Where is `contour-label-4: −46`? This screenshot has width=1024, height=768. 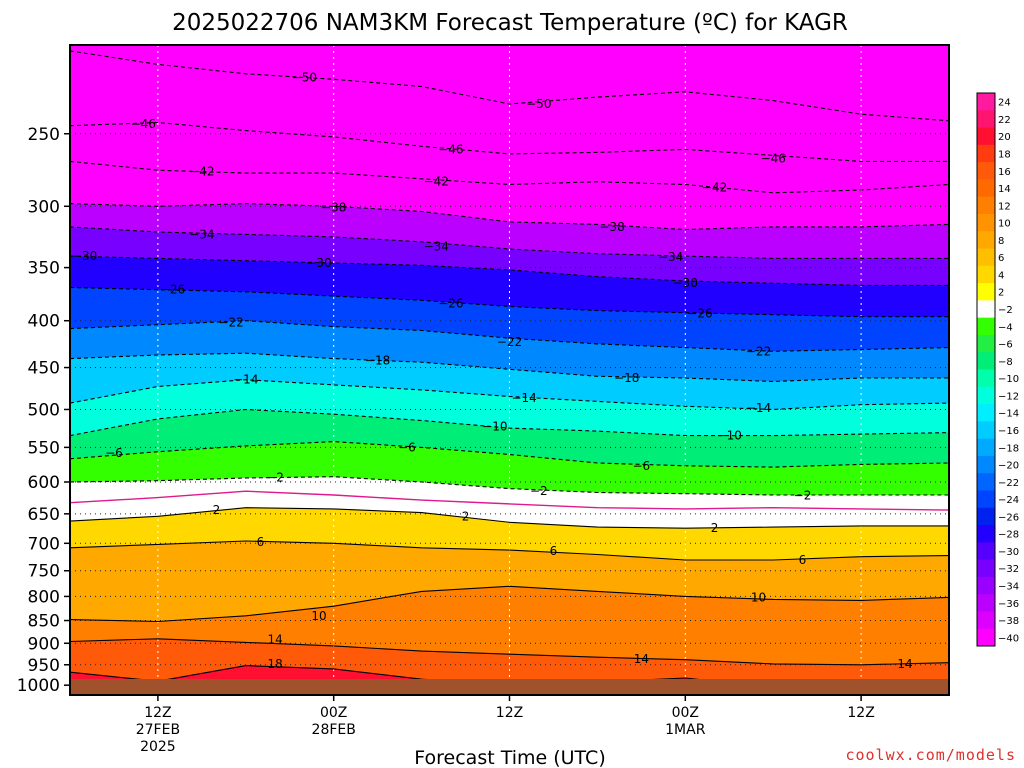 contour-label-4: −46 is located at coordinates (773, 158).